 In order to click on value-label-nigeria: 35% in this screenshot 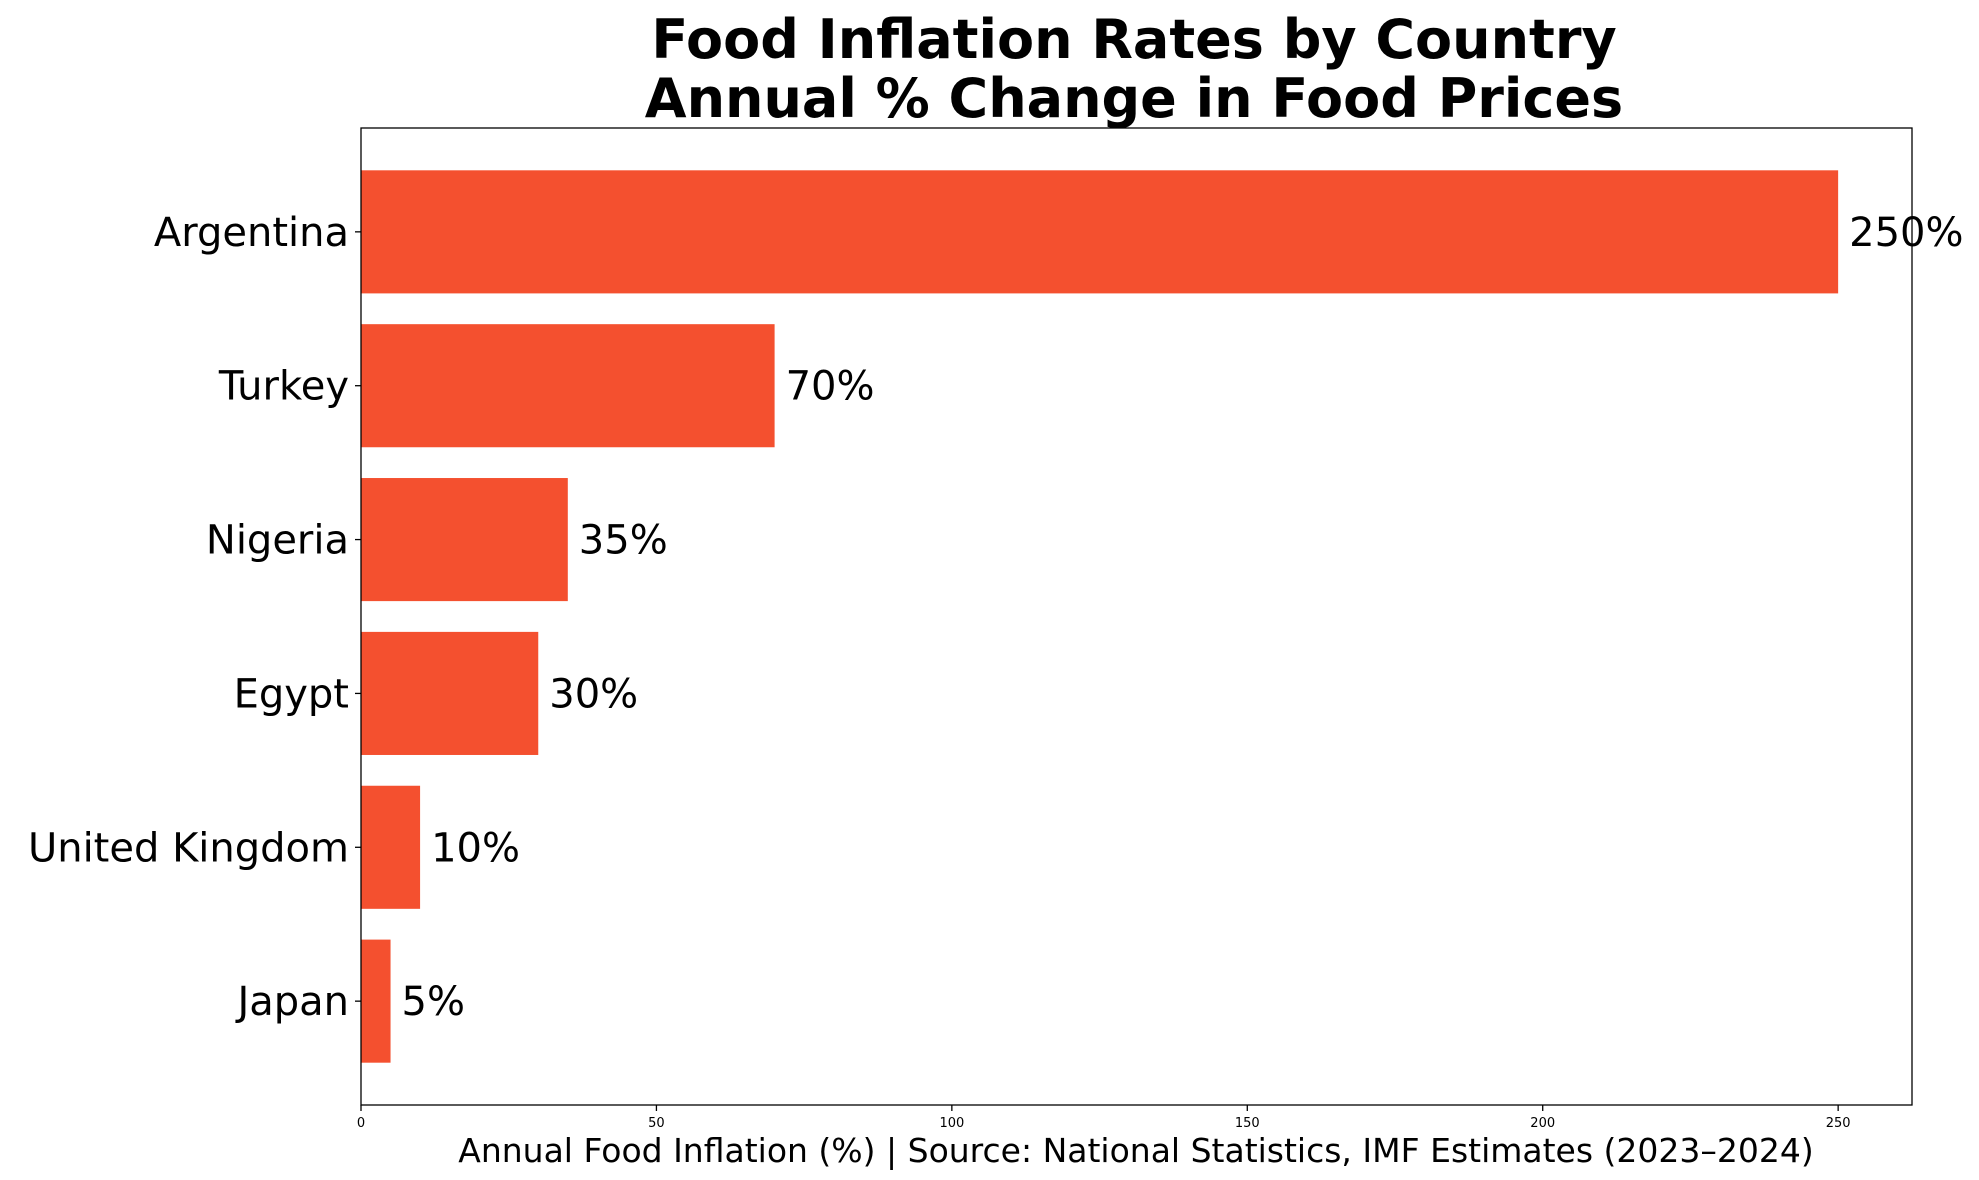, I will do `click(623, 541)`.